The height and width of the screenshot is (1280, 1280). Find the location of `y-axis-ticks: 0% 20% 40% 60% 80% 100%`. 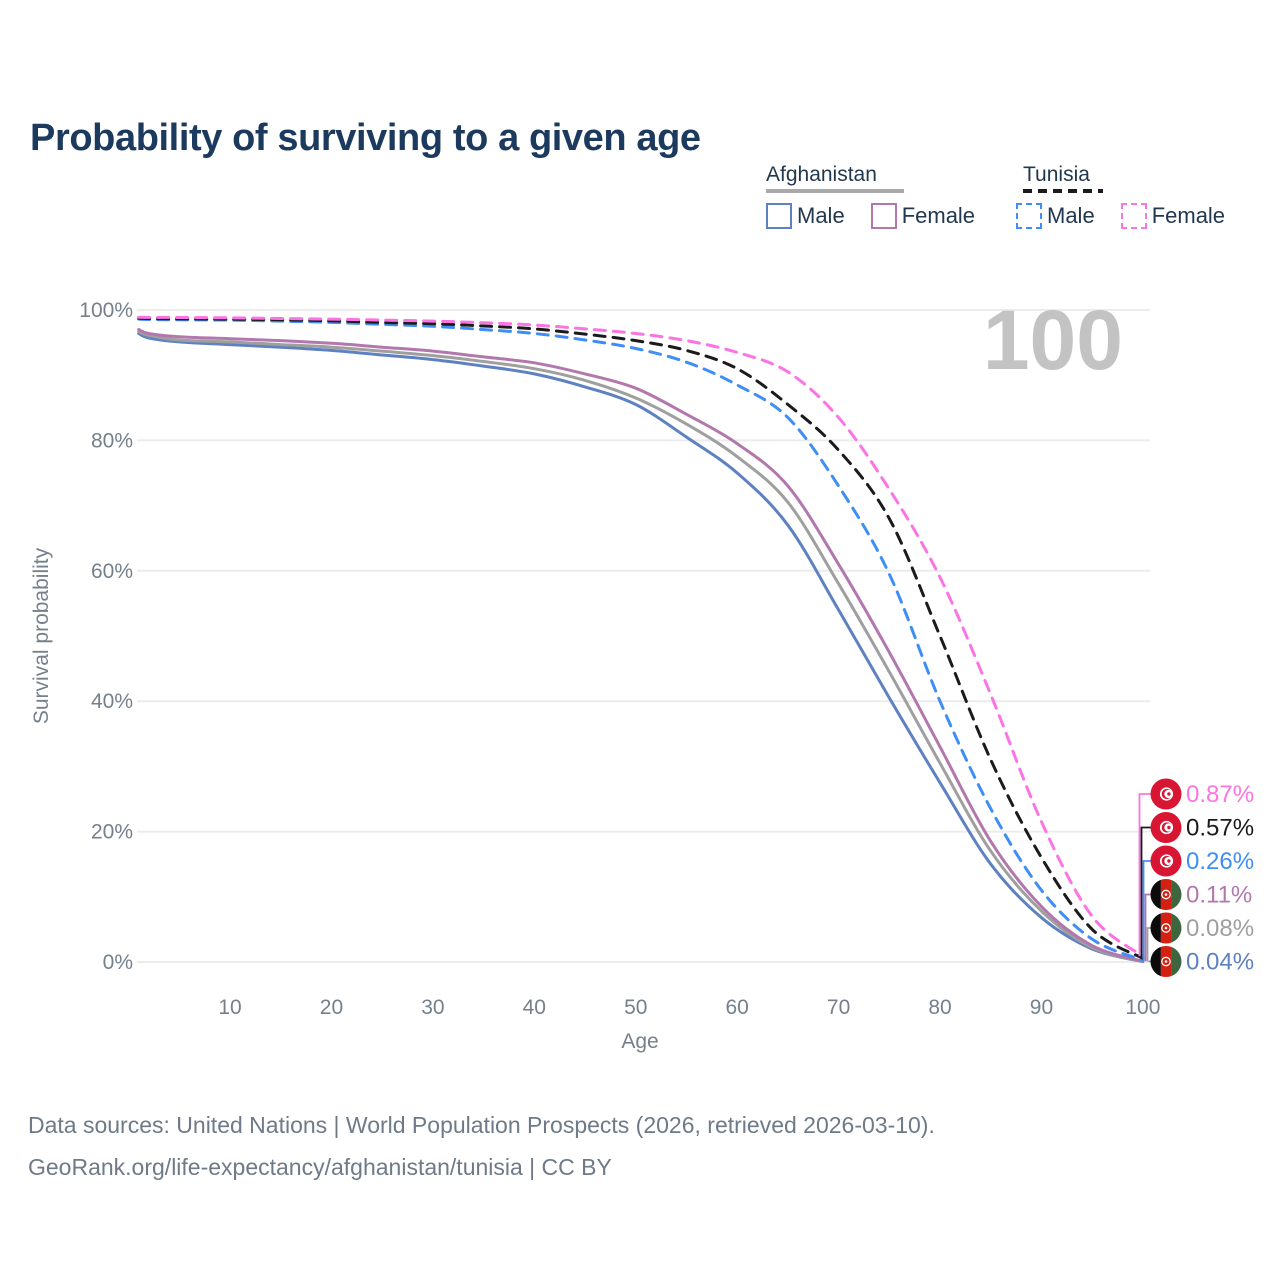

y-axis-ticks: 0% 20% 40% 60% 80% 100% is located at coordinates (106, 636).